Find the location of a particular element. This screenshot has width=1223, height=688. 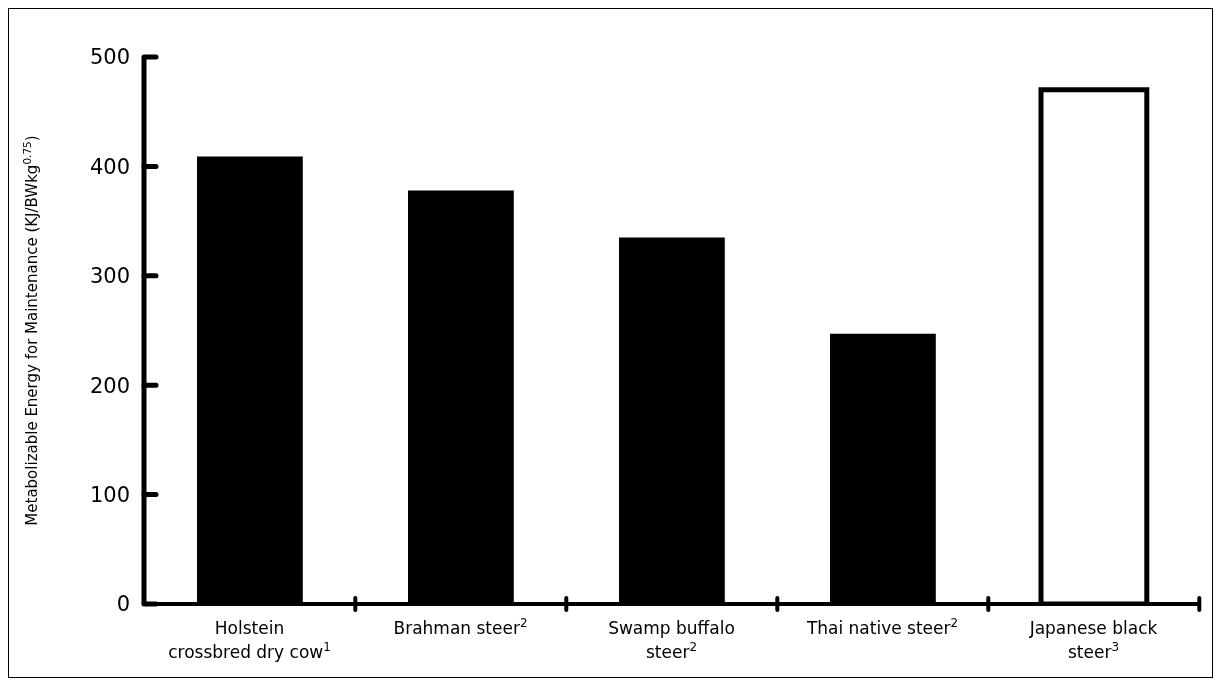

y-tick-label: 500 is located at coordinates (109, 57).